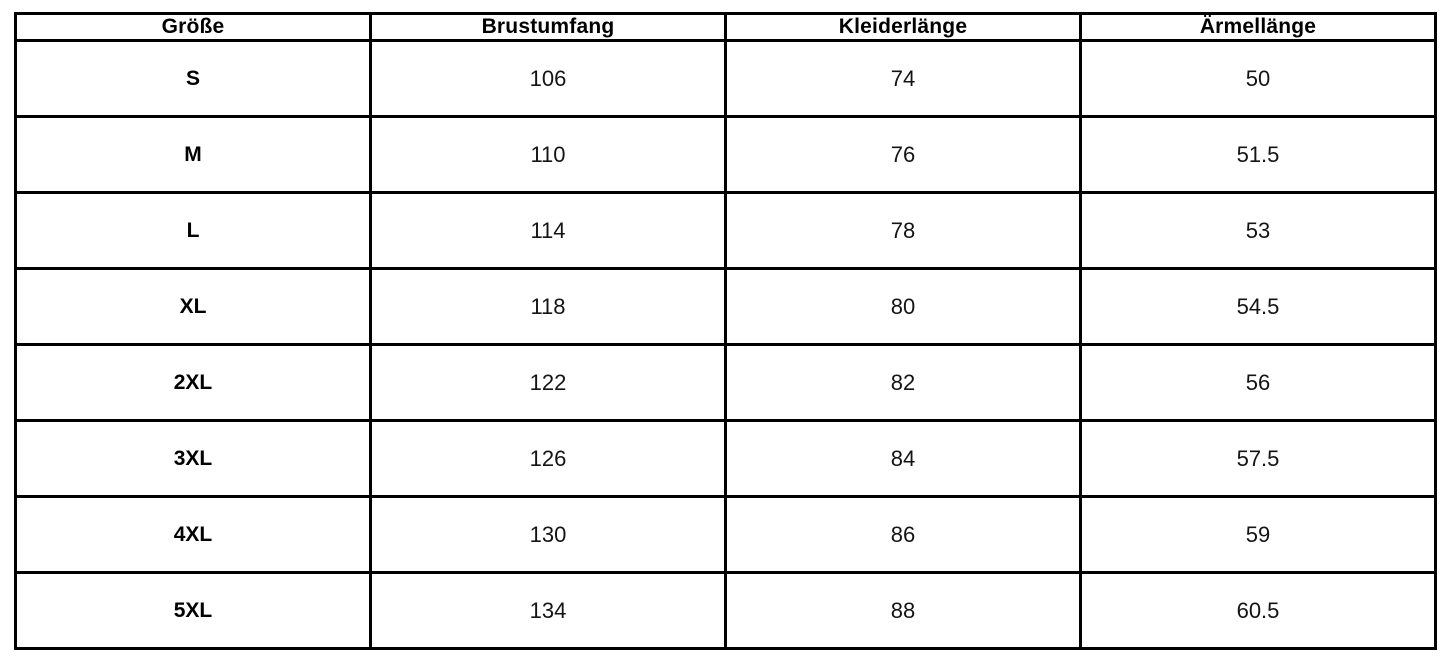 Image resolution: width=1445 pixels, height=658 pixels. I want to click on measurement-cell: 118, so click(548, 306).